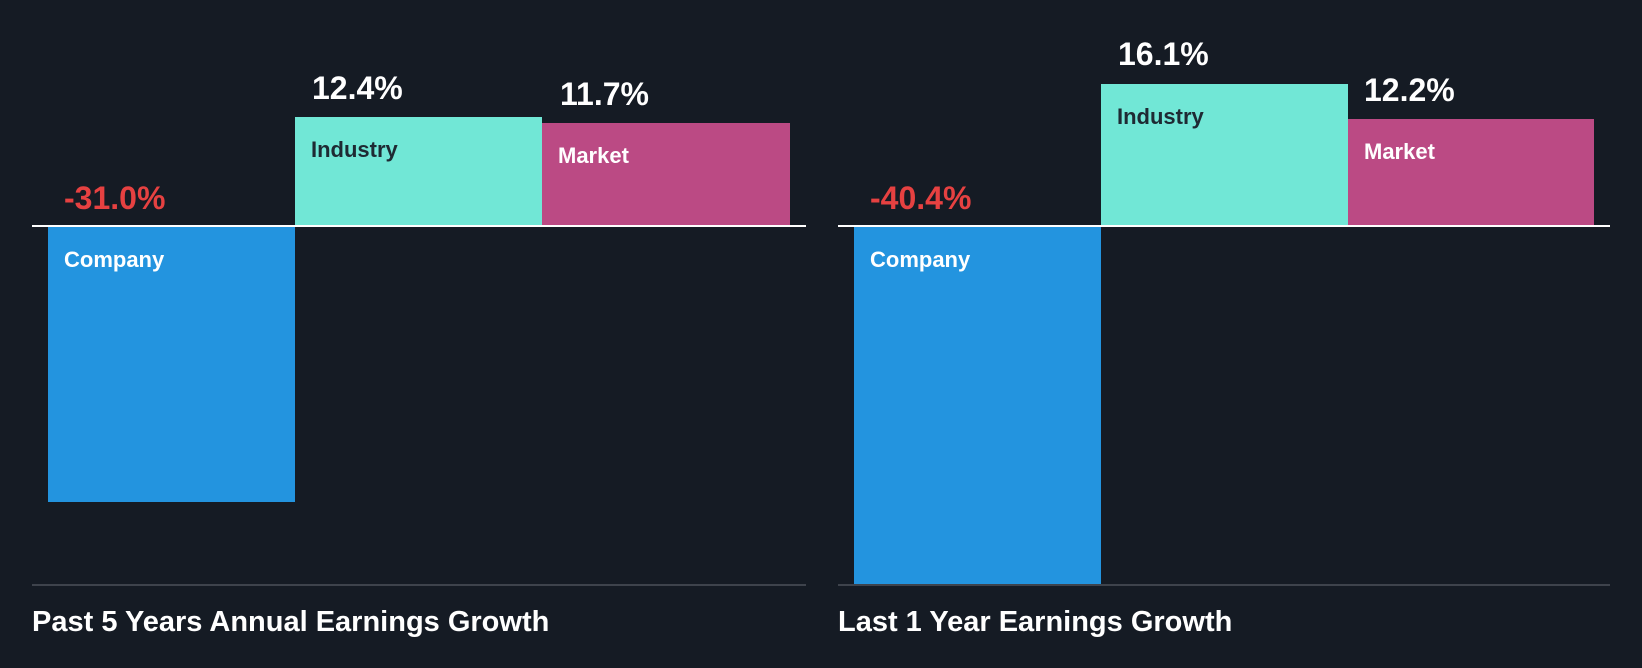 The image size is (1642, 668). What do you see at coordinates (1163, 54) in the screenshot?
I see `industry-value: 16.1%` at bounding box center [1163, 54].